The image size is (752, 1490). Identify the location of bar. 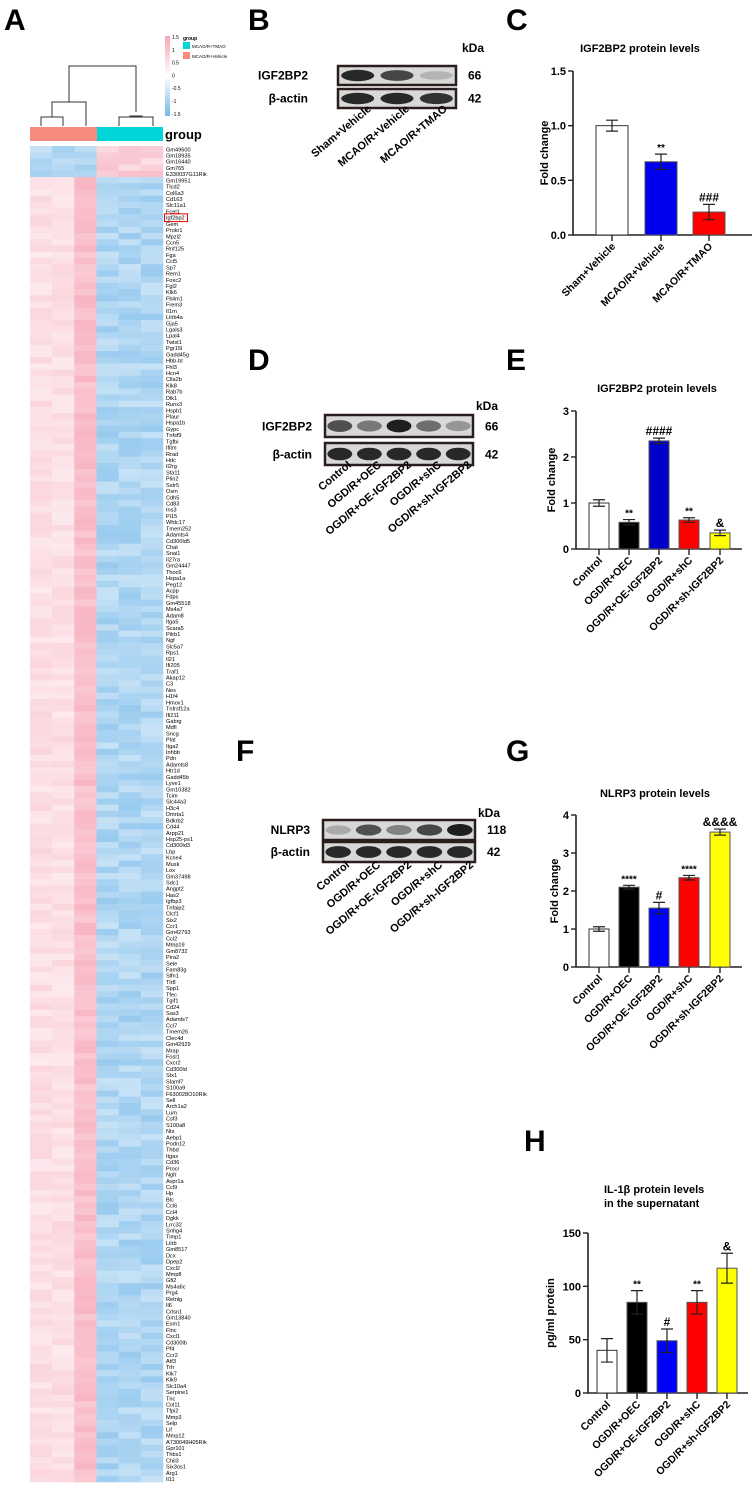
(661, 198).